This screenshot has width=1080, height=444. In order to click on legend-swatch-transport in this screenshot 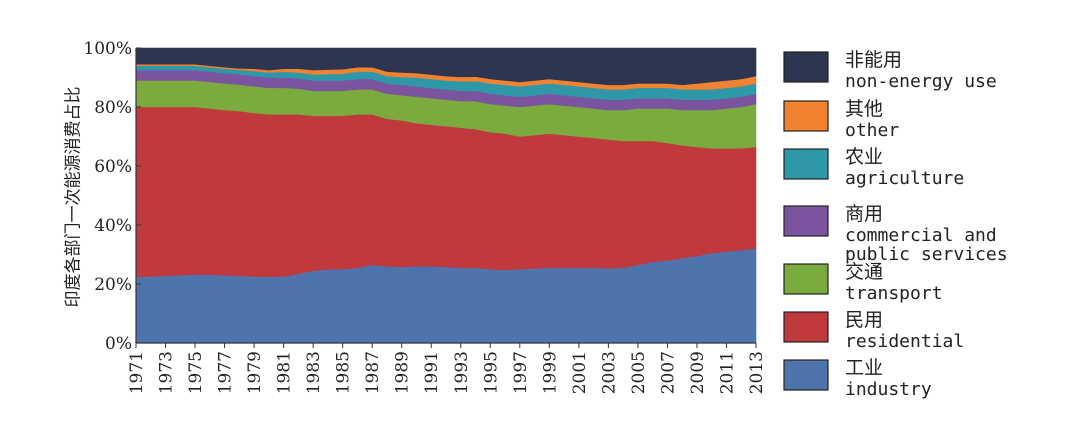, I will do `click(806, 279)`.